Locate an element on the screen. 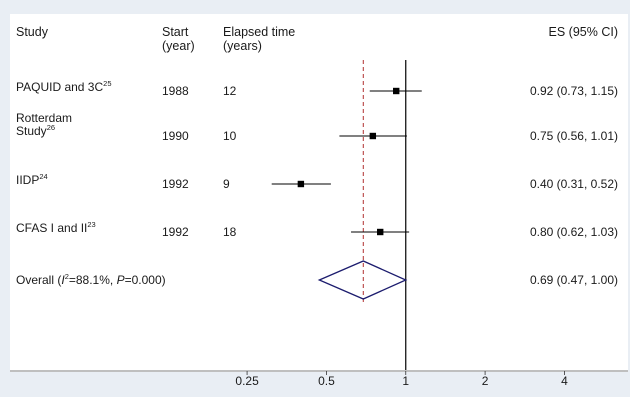  x-tick-label: 0.5 is located at coordinates (326, 381).